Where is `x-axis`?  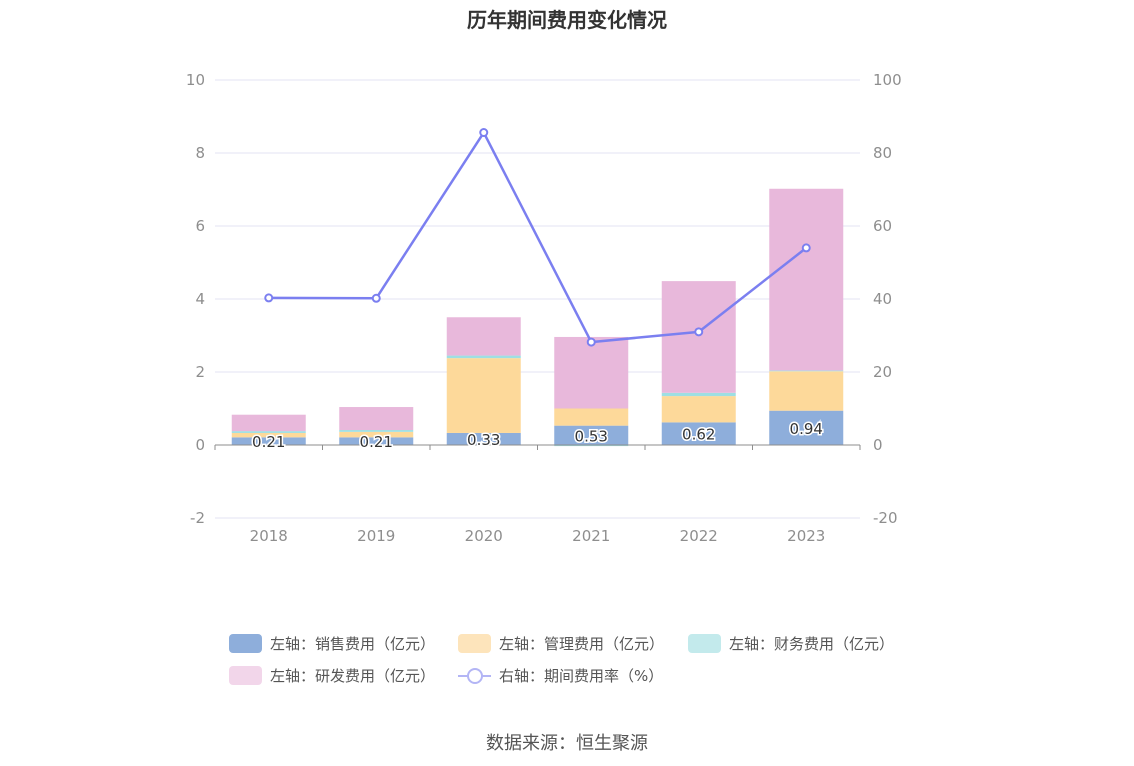
x-axis is located at coordinates (537, 447).